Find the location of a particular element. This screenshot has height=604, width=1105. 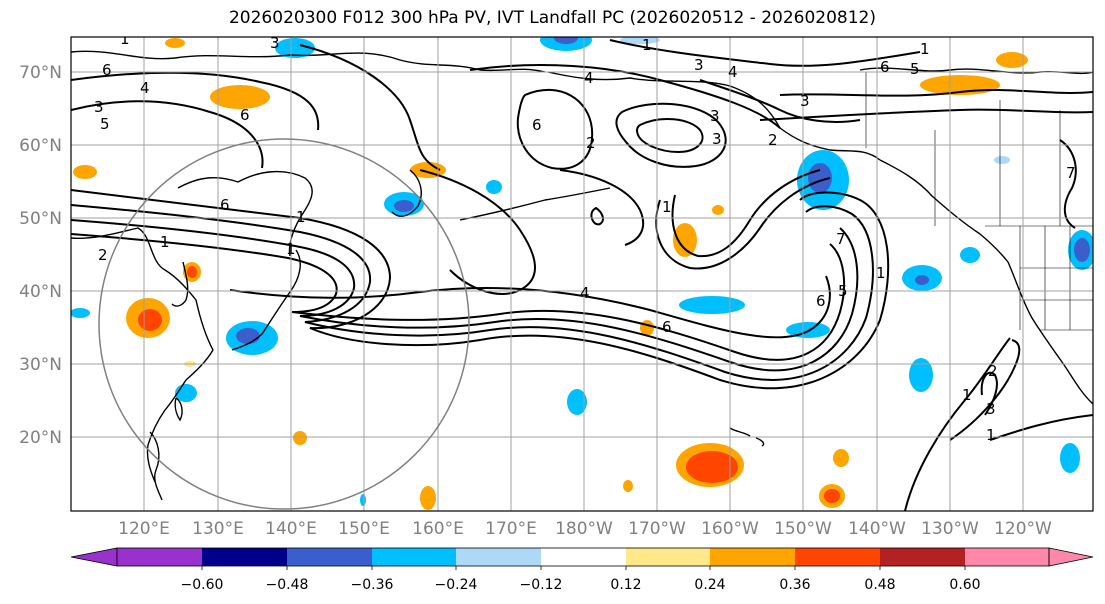

lon-label: 140°E is located at coordinates (291, 529).